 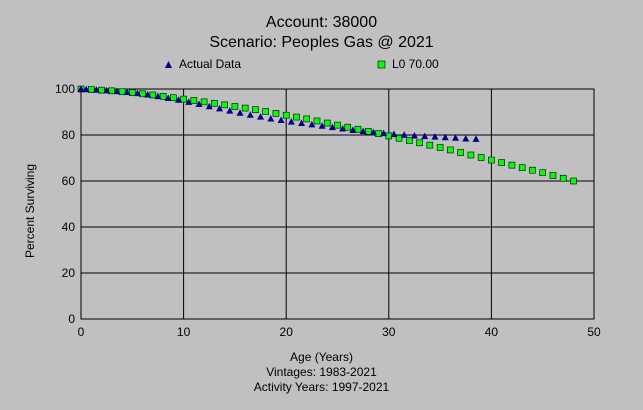 I want to click on x-tick-label: 0, so click(x=81, y=332).